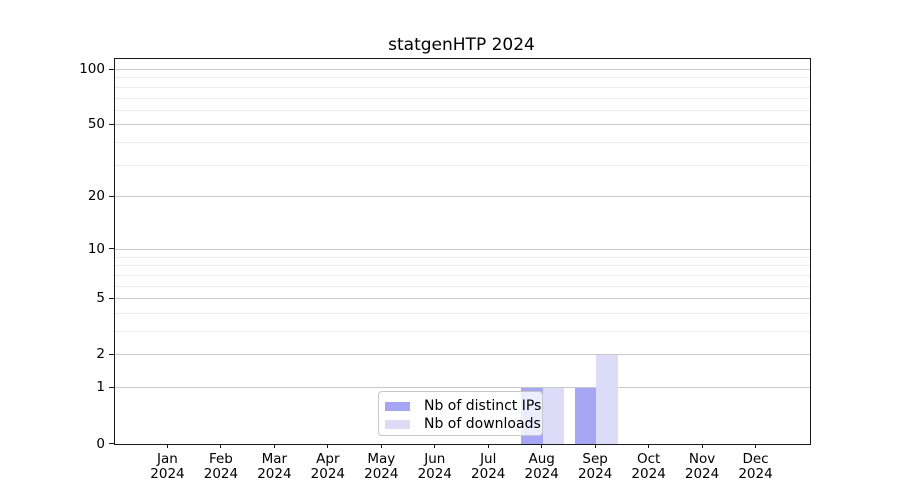 The image size is (900, 500). What do you see at coordinates (100, 387) in the screenshot?
I see `y-tick-label: 1` at bounding box center [100, 387].